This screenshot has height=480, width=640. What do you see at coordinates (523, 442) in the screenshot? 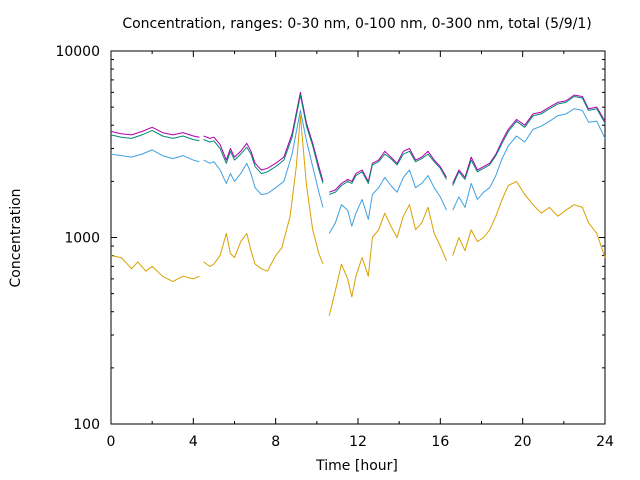
I see `x-tick-label: 20` at bounding box center [523, 442].